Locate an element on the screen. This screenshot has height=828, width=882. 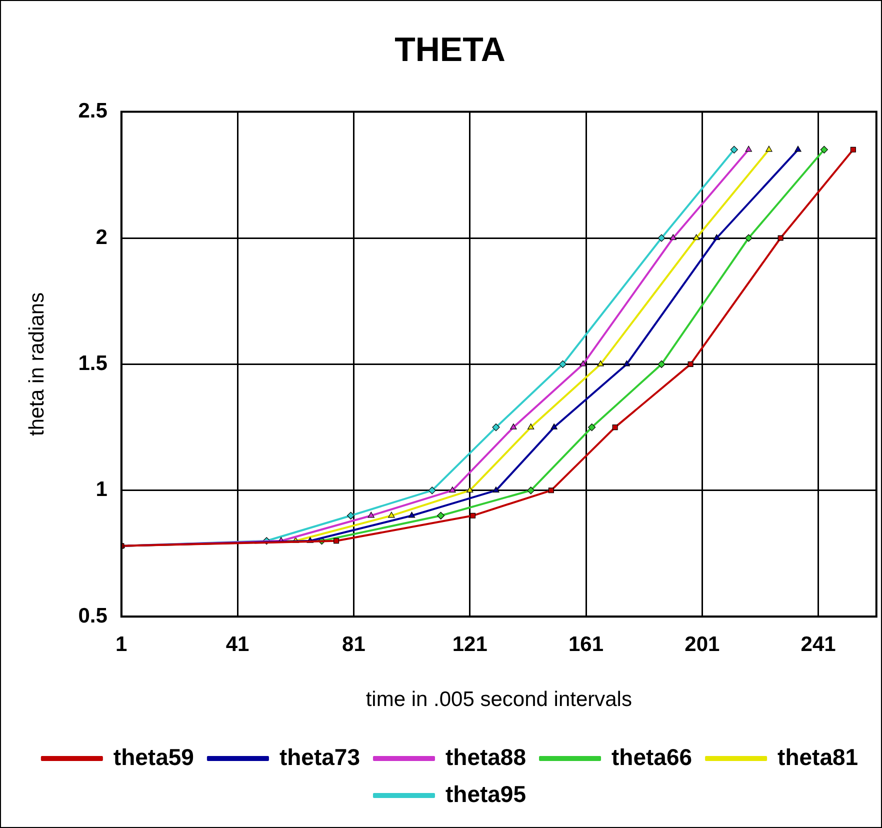
x-tick-label: 81 is located at coordinates (354, 644).